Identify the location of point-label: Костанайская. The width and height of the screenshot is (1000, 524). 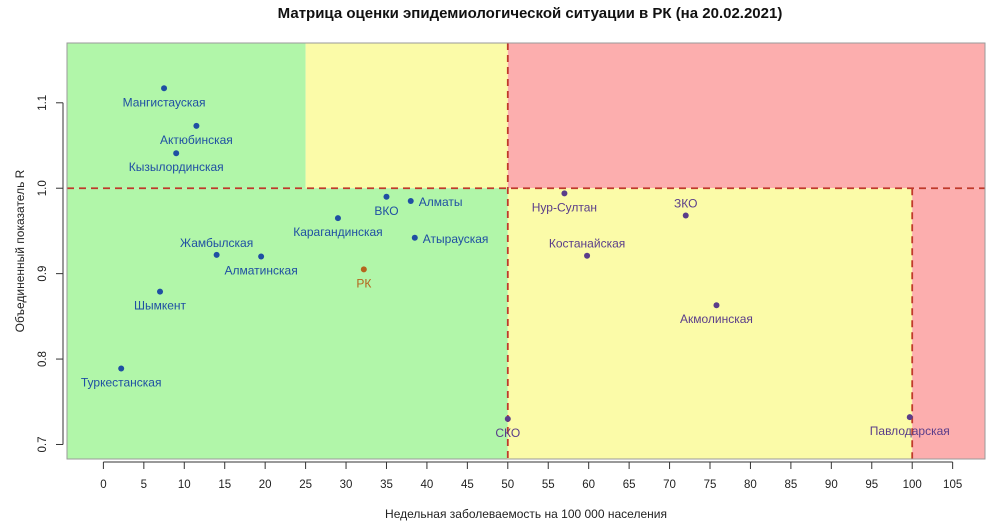
(587, 244).